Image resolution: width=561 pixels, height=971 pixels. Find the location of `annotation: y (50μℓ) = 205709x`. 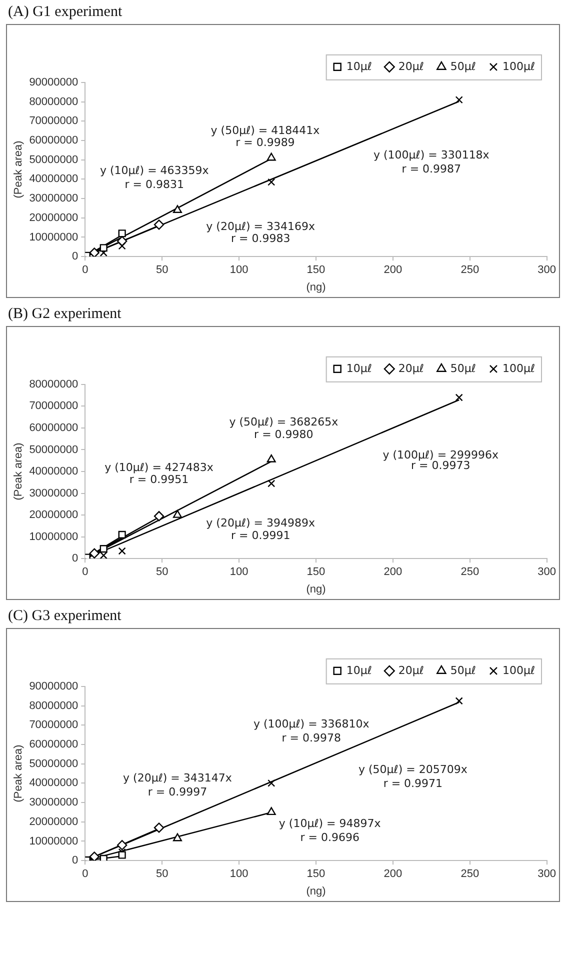

annotation: y (50μℓ) = 205709x is located at coordinates (413, 769).